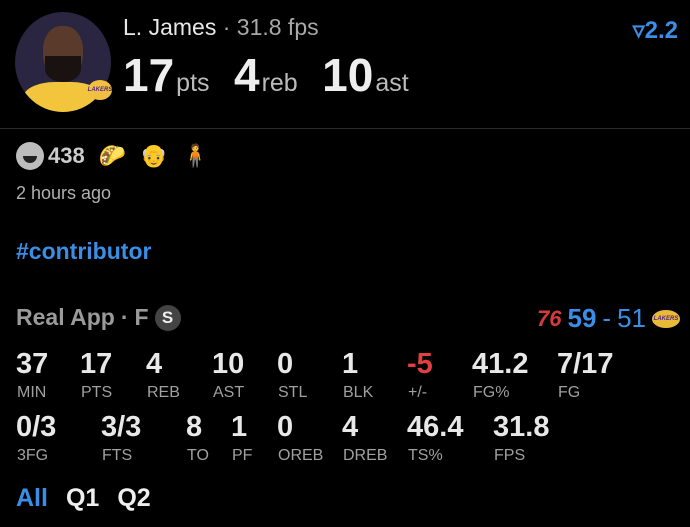 This screenshot has width=690, height=527. I want to click on stat-value-stl: 0, so click(285, 364).